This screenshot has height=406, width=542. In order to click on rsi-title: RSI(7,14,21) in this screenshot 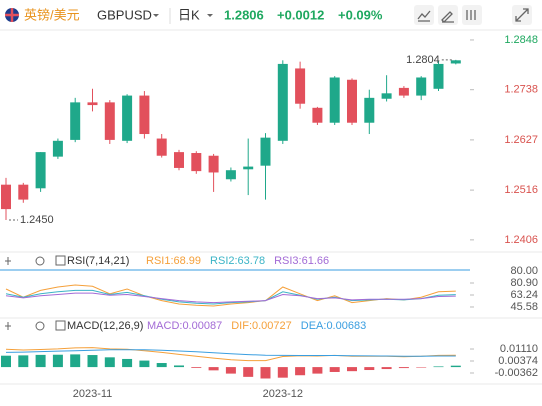, I will do `click(98, 261)`.